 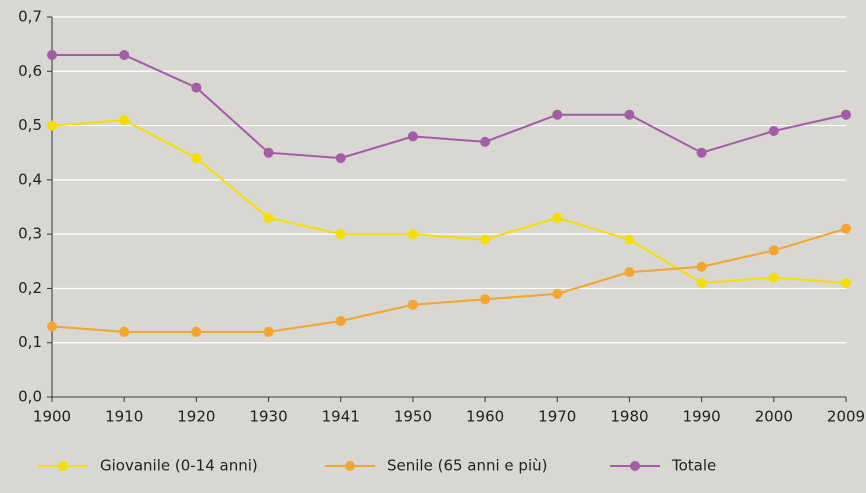 What do you see at coordinates (467, 466) in the screenshot?
I see `legend-label: Senile (65 anni e più)` at bounding box center [467, 466].